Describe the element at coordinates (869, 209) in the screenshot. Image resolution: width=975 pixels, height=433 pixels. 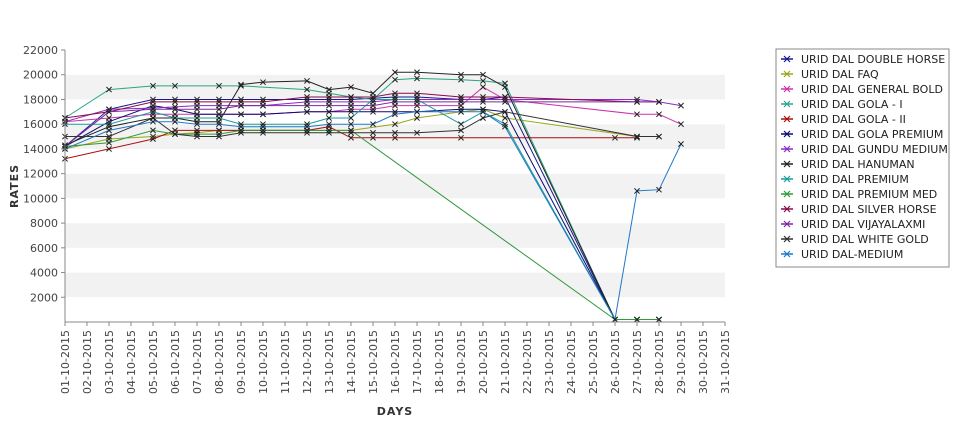
I see `legend-label: URID DAL SILVER HORSE` at that location.